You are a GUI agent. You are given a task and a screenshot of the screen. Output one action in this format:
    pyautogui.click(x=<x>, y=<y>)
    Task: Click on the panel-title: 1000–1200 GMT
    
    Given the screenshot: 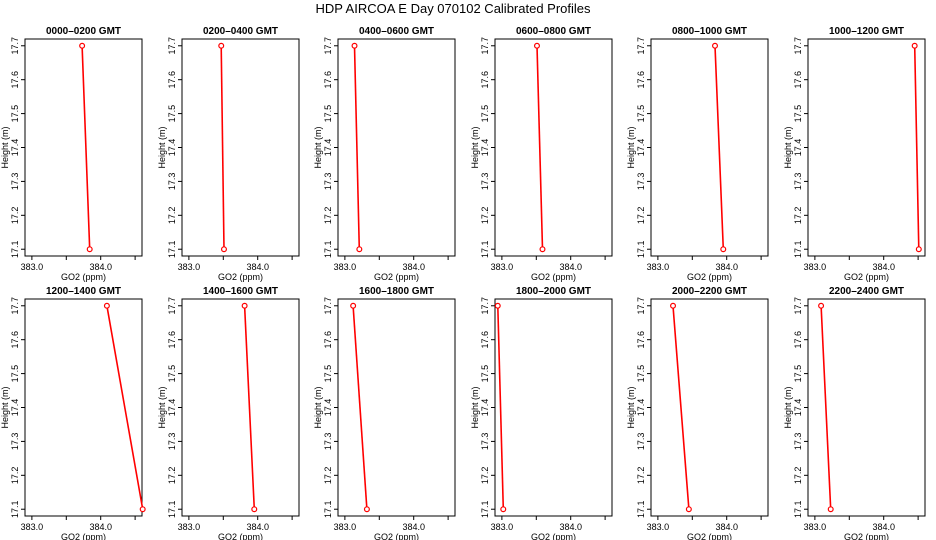 What is the action you would take?
    pyautogui.click(x=866, y=31)
    